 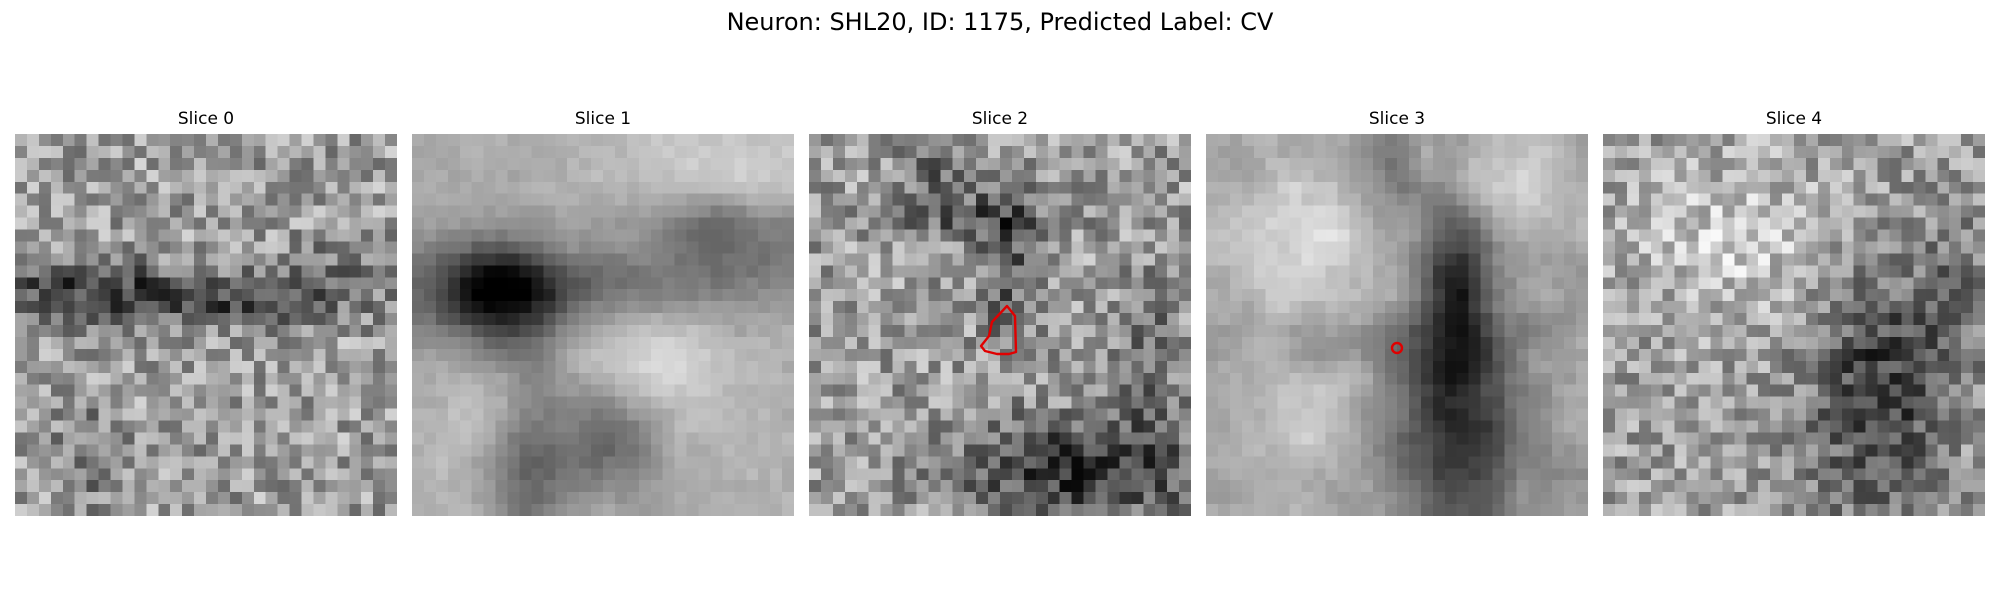 I want to click on segmentation-contour-overlay, so click(x=998, y=330).